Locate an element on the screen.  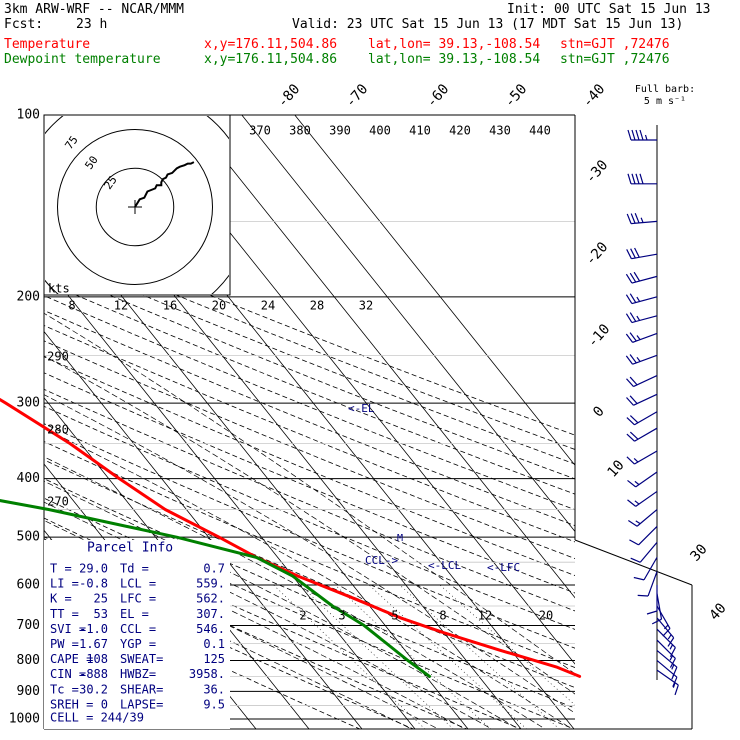
hodograph-speed-tick: 8 is located at coordinates (71, 306).